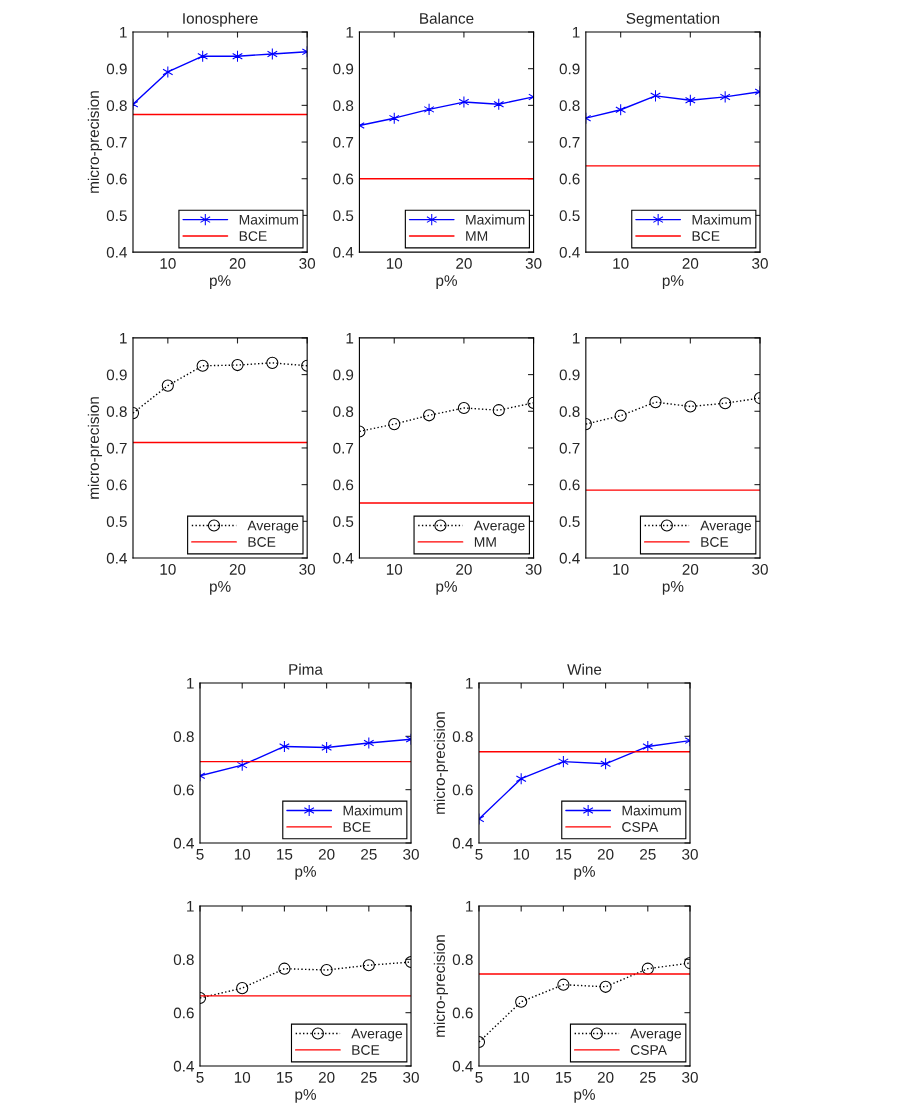 Image resolution: width=901 pixels, height=1119 pixels. Describe the element at coordinates (584, 669) in the screenshot. I see `chart-title: Wine` at that location.